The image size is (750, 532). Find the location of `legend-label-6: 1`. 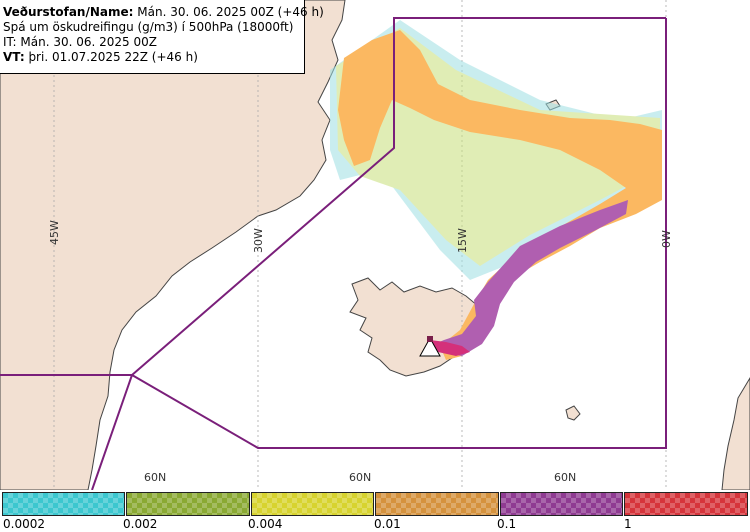

legend-label-6: 1 is located at coordinates (628, 524).